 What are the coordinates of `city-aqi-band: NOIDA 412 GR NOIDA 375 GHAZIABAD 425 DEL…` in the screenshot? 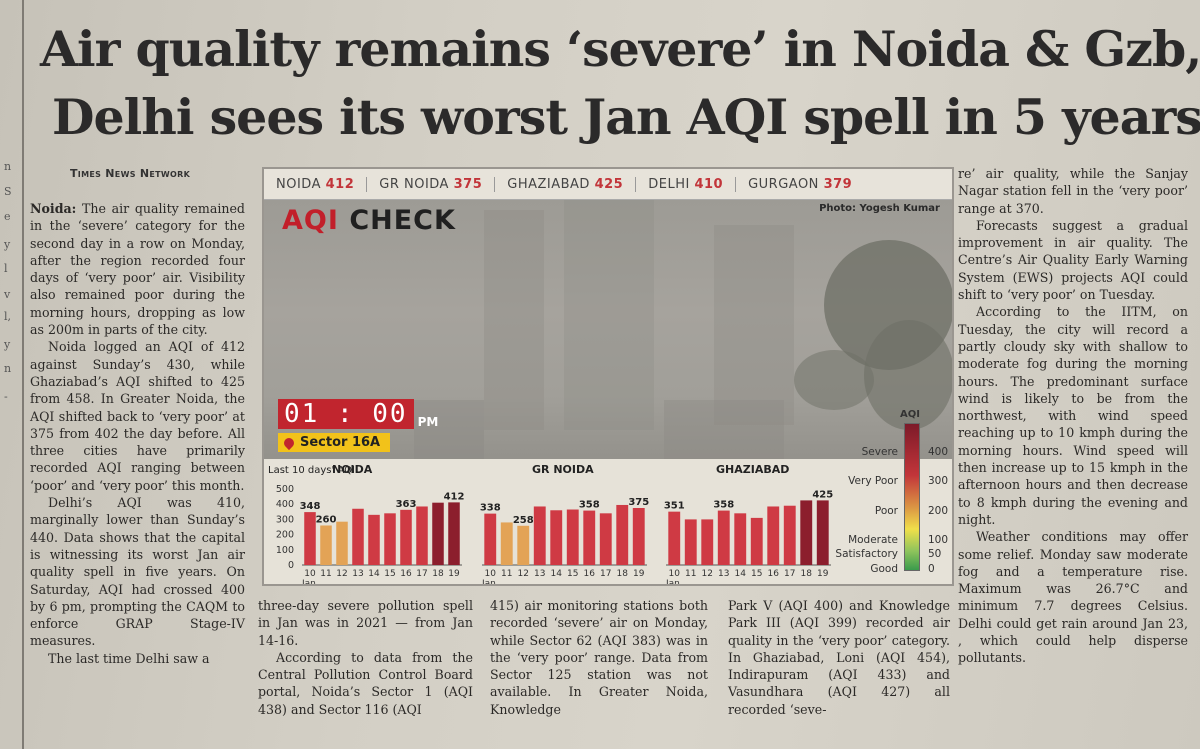 It's located at (608, 184).